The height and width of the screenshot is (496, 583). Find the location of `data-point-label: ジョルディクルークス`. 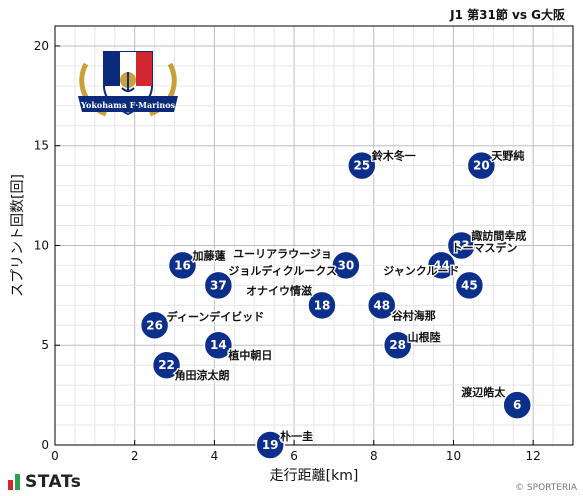

data-point-label: ジョルディクルークス is located at coordinates (282, 270).